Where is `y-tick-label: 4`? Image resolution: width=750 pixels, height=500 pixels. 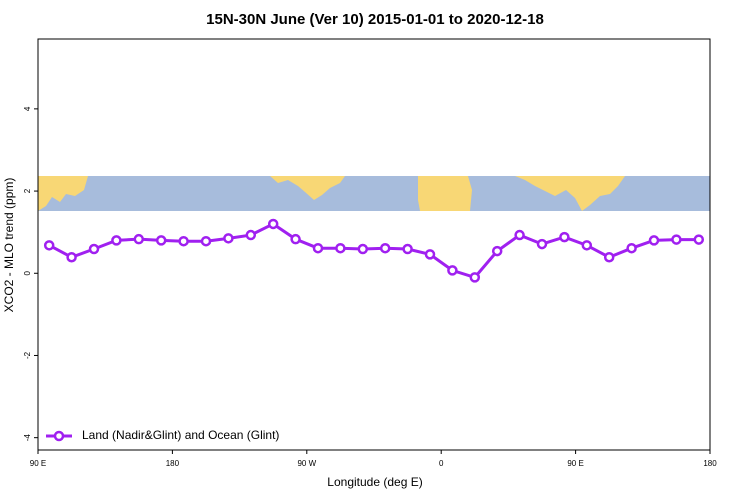
y-tick-label: 4 is located at coordinates (27, 108).